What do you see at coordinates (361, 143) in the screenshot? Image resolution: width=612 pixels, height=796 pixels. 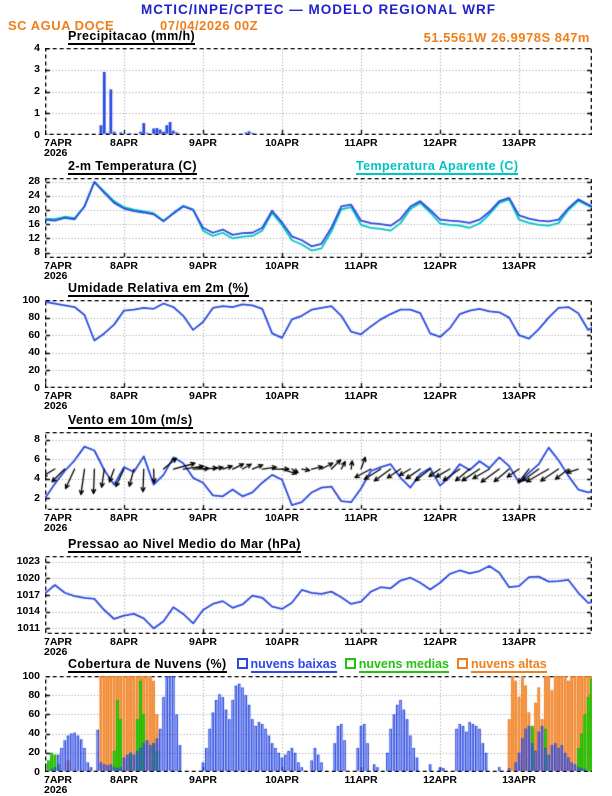 I see `precip-xtick-label: 11APR` at bounding box center [361, 143].